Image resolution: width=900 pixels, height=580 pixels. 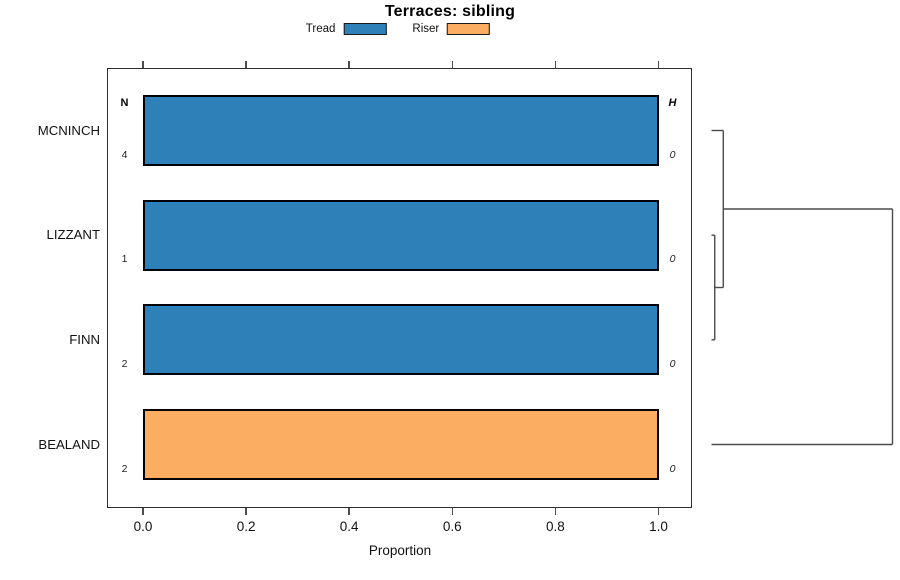 I want to click on x-axis-tick-label: 0.0, so click(x=143, y=526).